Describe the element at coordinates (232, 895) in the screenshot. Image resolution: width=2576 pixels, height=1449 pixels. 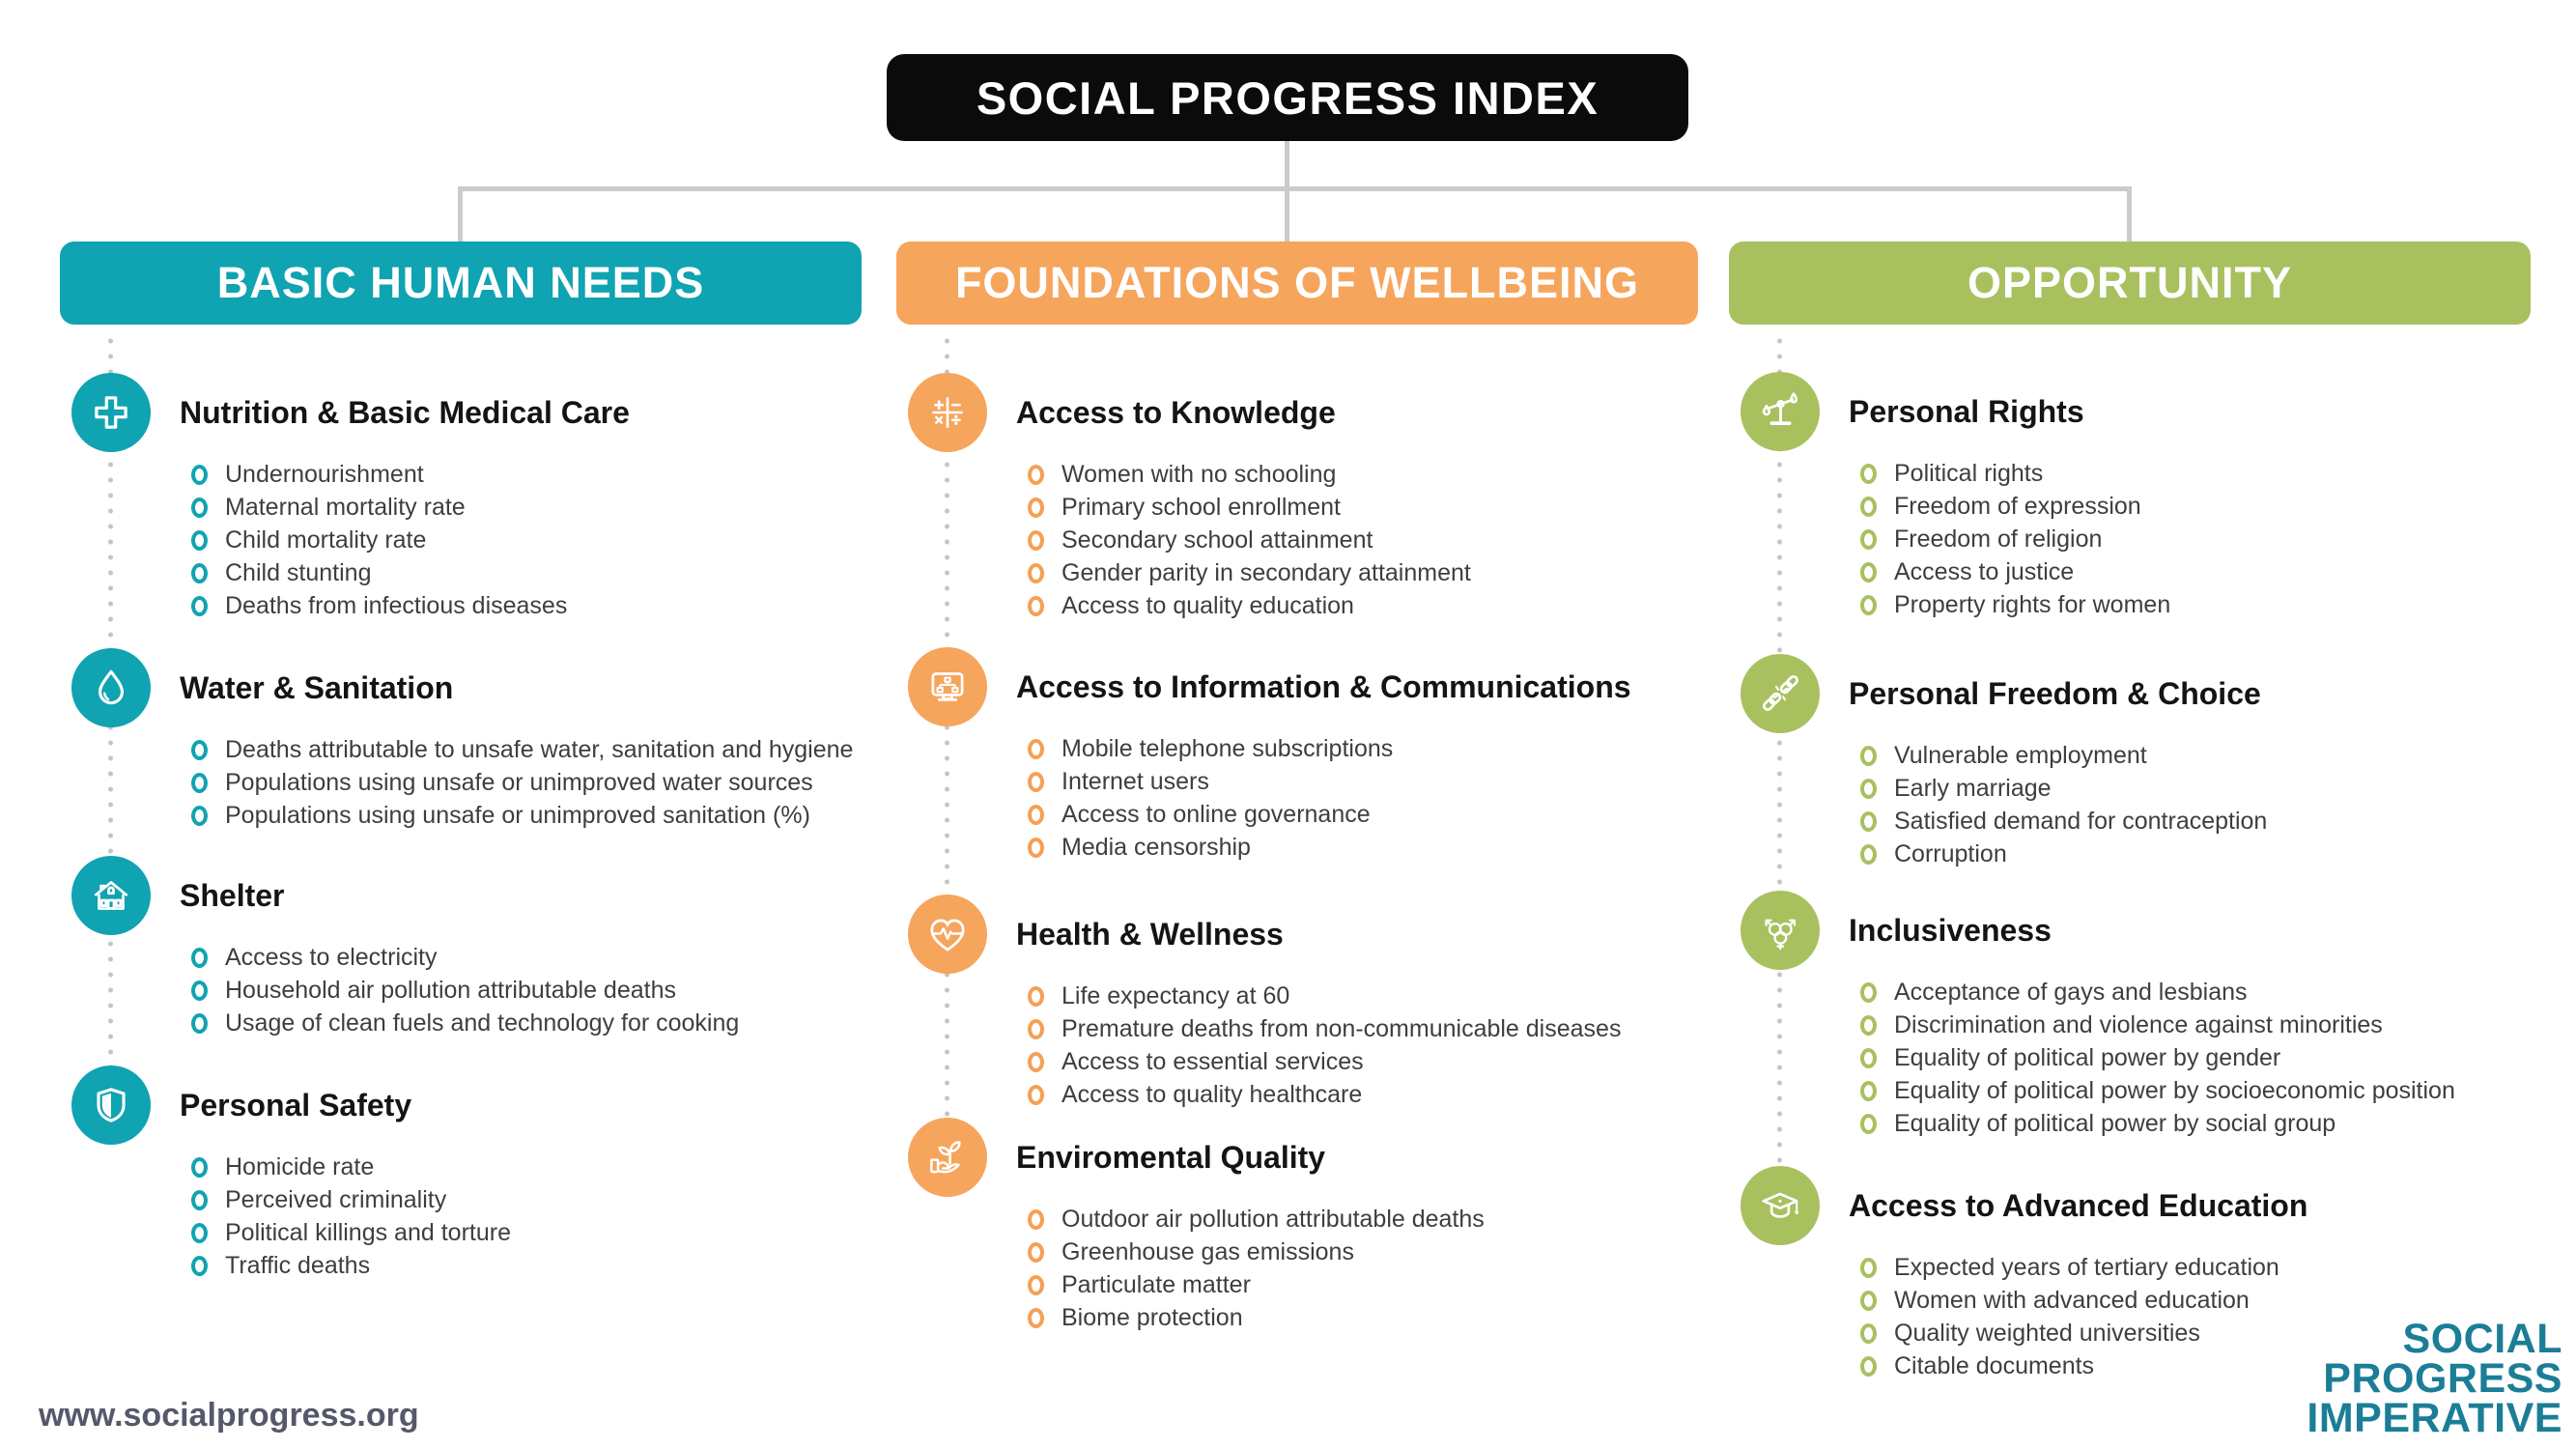
I see `section-title: Shelter` at that location.